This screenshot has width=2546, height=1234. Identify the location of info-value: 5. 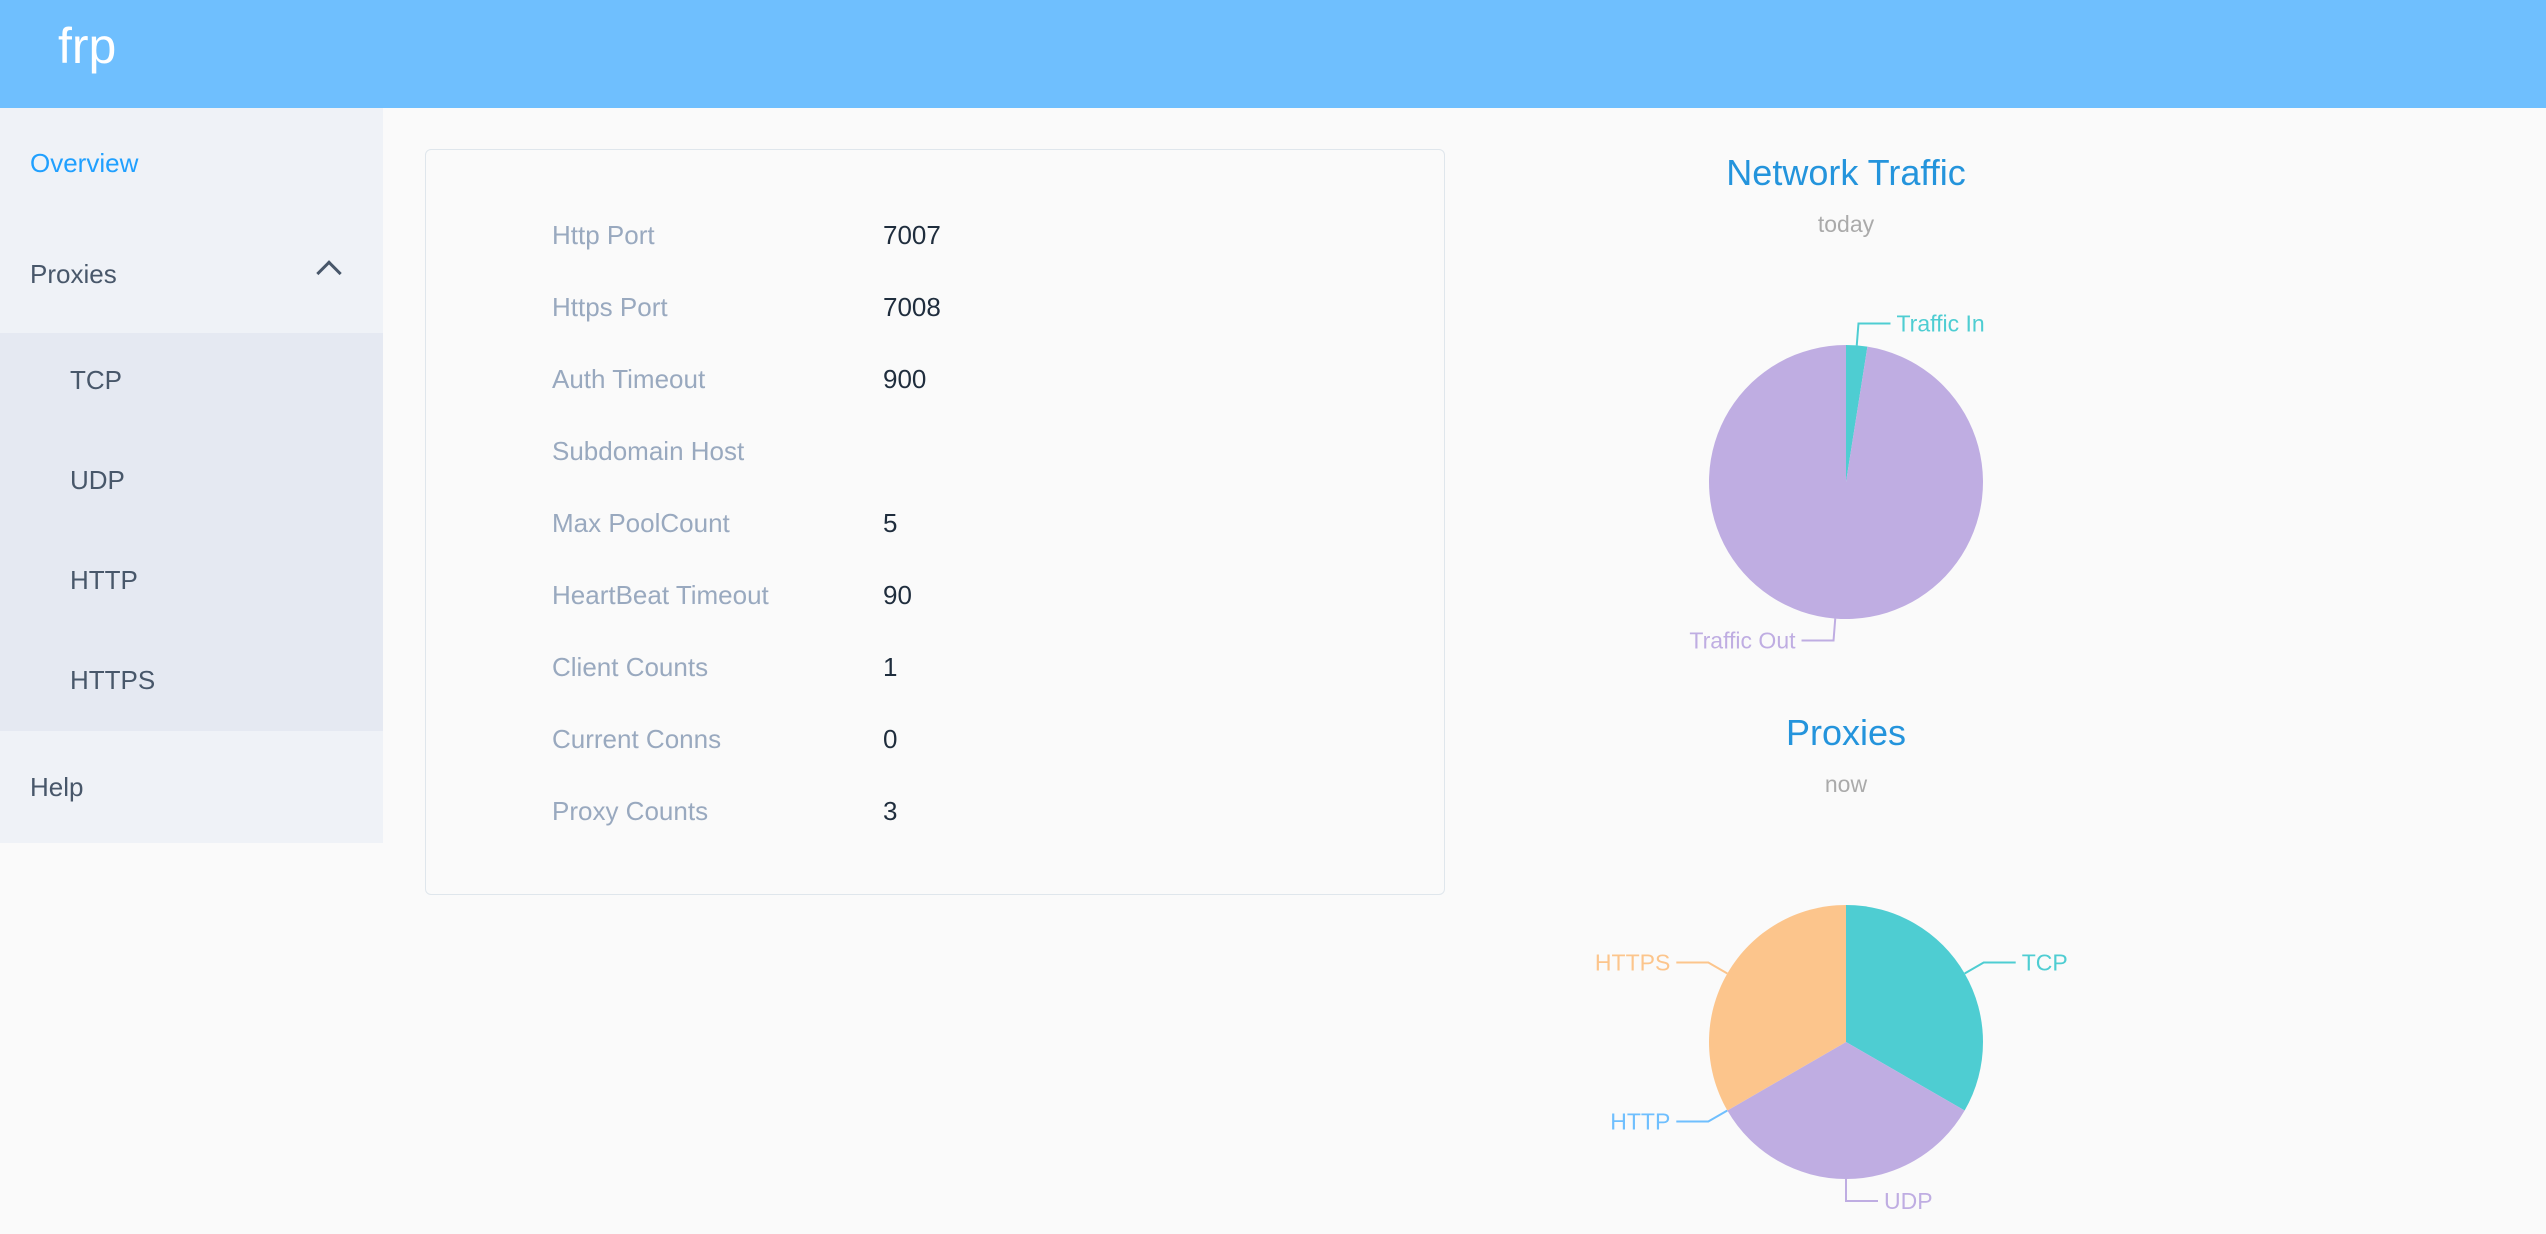
(890, 523).